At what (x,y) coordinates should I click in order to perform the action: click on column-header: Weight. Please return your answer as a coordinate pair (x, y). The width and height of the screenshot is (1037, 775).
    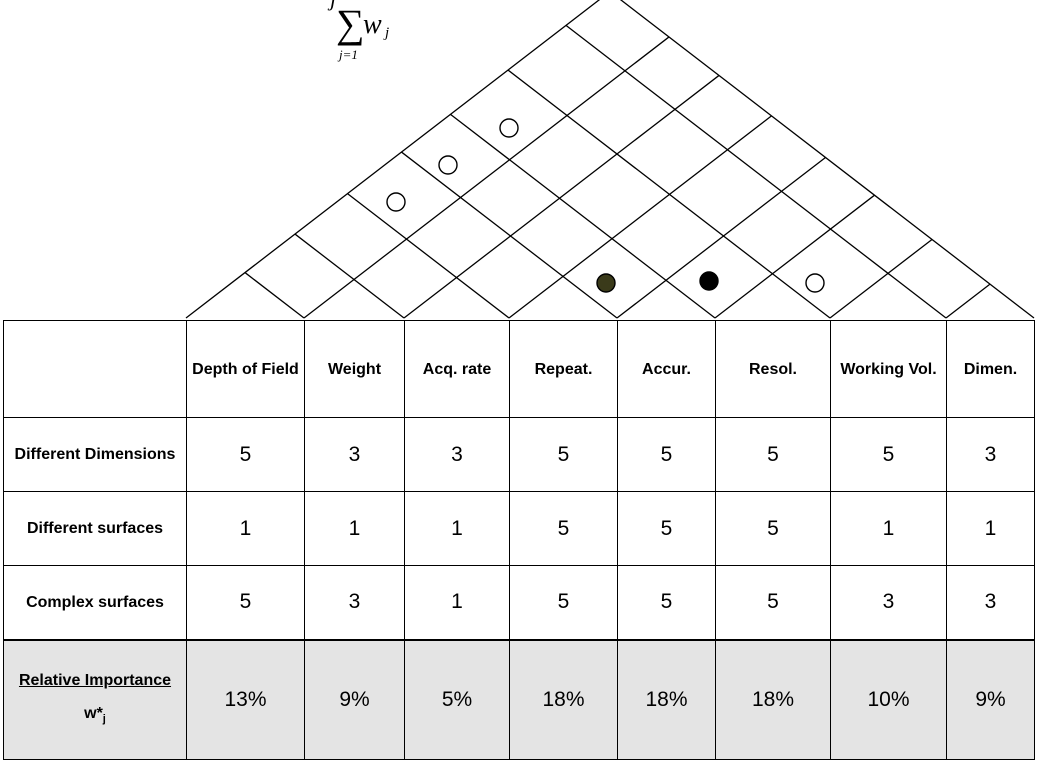
    Looking at the image, I should click on (354, 369).